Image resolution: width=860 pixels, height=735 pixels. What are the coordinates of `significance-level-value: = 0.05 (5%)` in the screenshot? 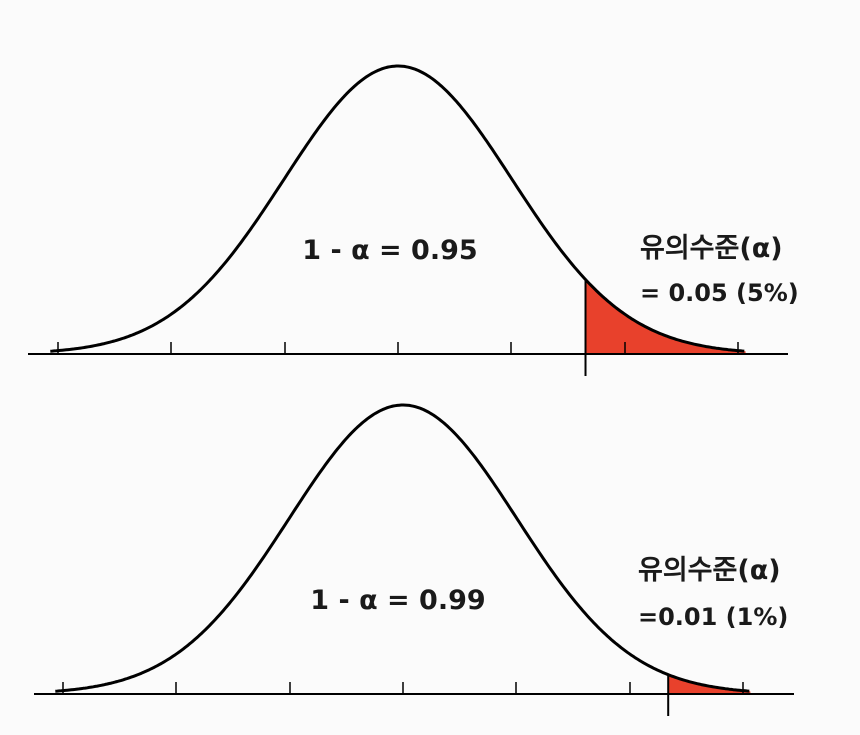 It's located at (719, 293).